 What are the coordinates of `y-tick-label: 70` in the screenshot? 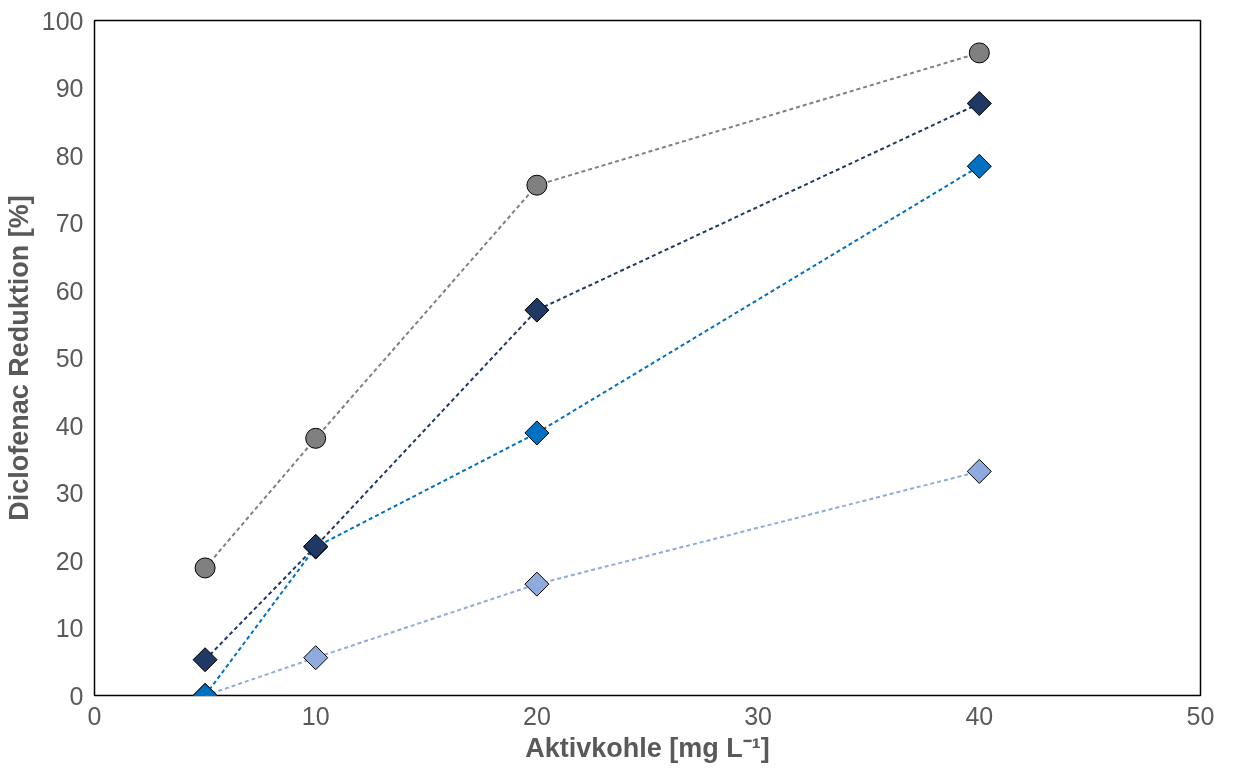 It's located at (69, 223).